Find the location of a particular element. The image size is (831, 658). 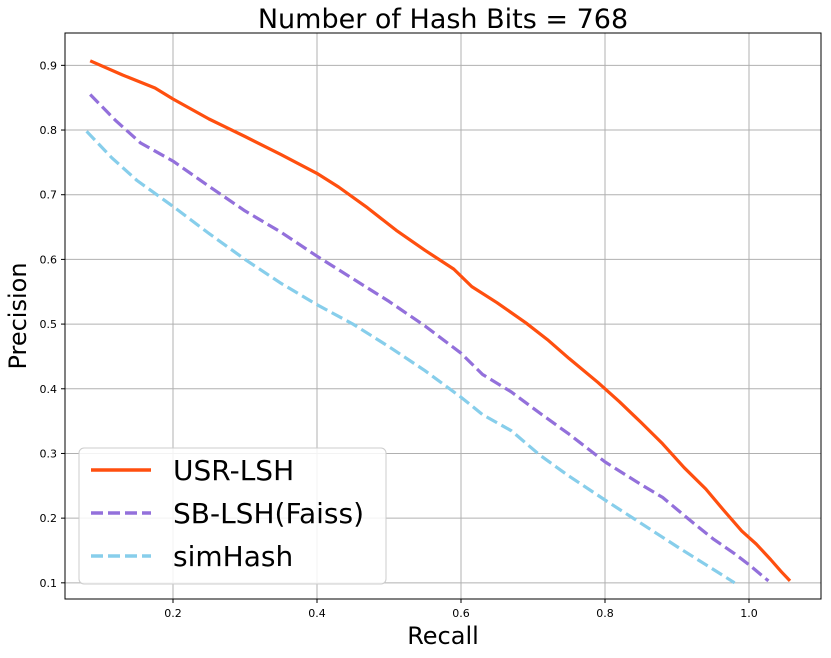

legend: USR-LSH SB-LSH(Faiss) simHash is located at coordinates (232, 516).